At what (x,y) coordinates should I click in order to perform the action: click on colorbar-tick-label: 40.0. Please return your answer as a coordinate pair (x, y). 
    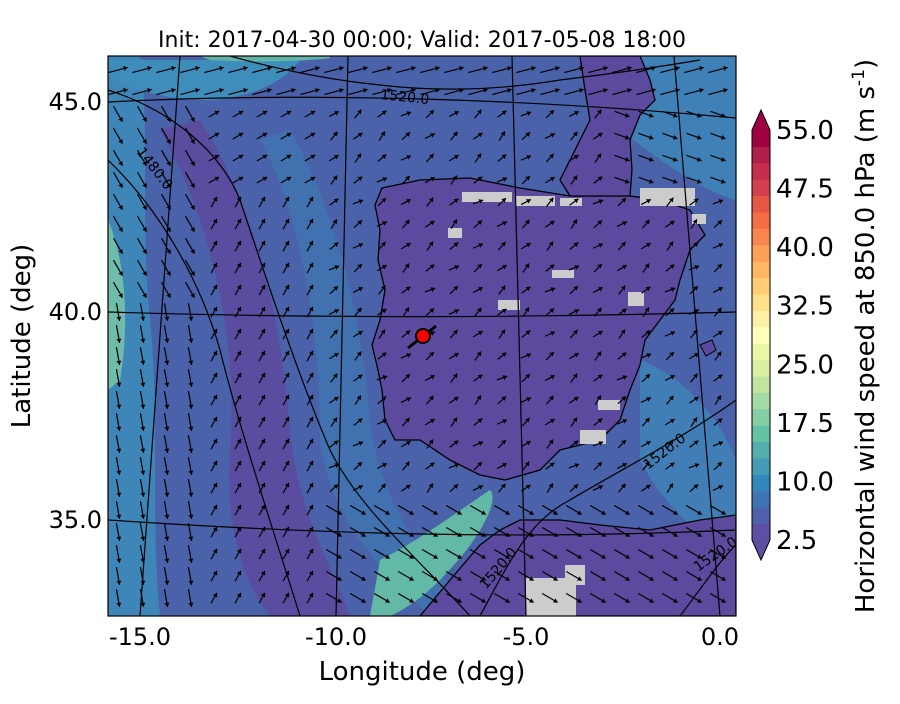
    Looking at the image, I should click on (805, 248).